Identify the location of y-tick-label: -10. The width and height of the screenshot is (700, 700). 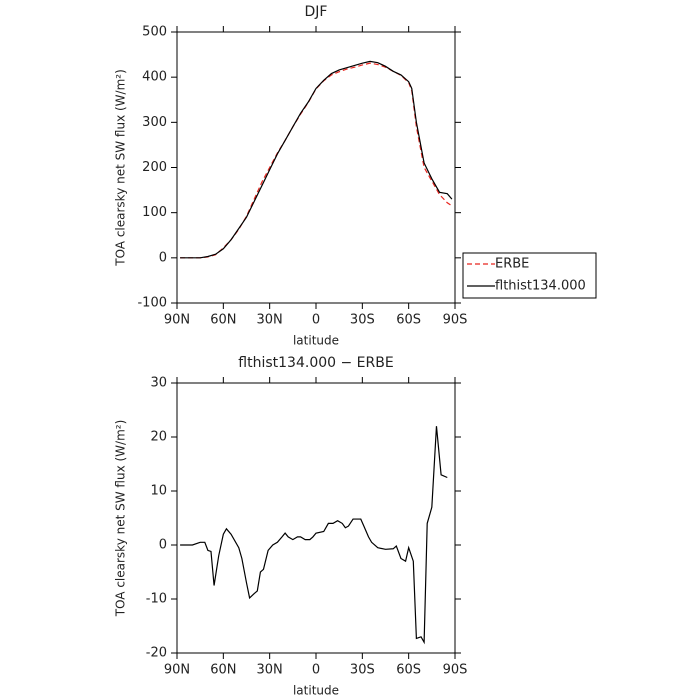
(156, 599).